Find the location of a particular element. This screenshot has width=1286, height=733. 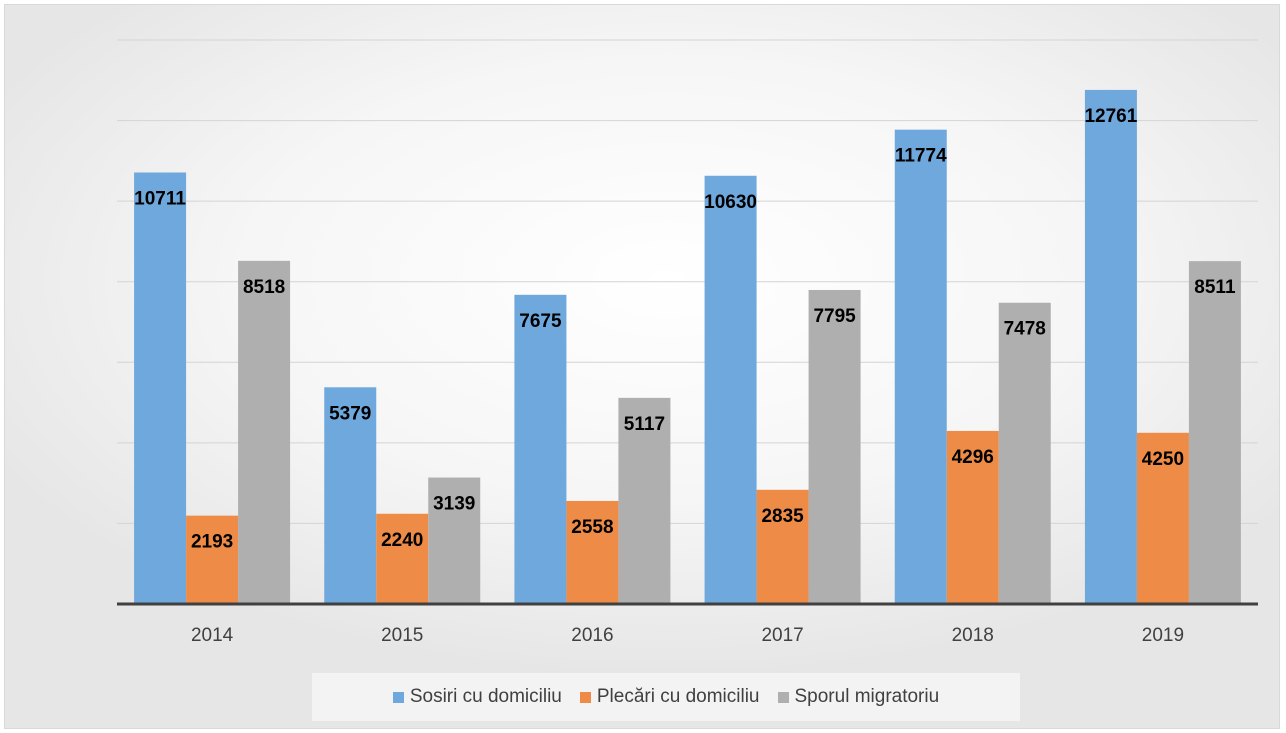

data-label: 12761 is located at coordinates (1110, 116).